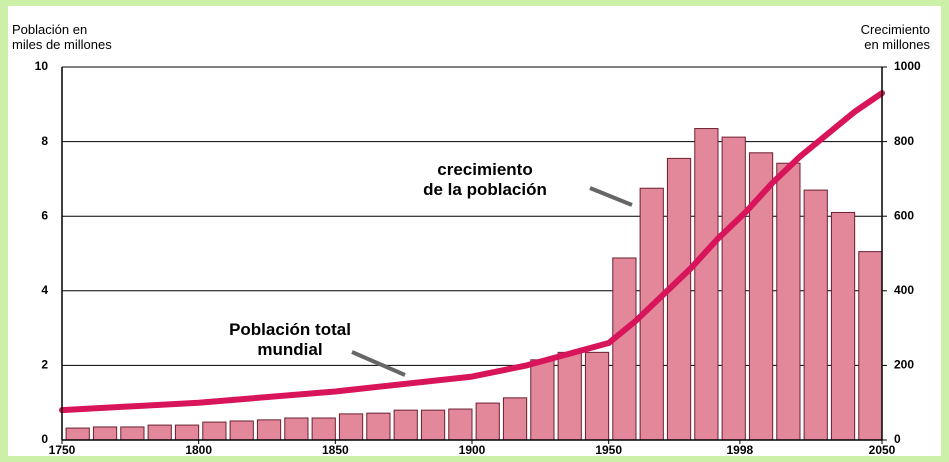 The width and height of the screenshot is (949, 462). I want to click on annotation: de la población, so click(485, 189).